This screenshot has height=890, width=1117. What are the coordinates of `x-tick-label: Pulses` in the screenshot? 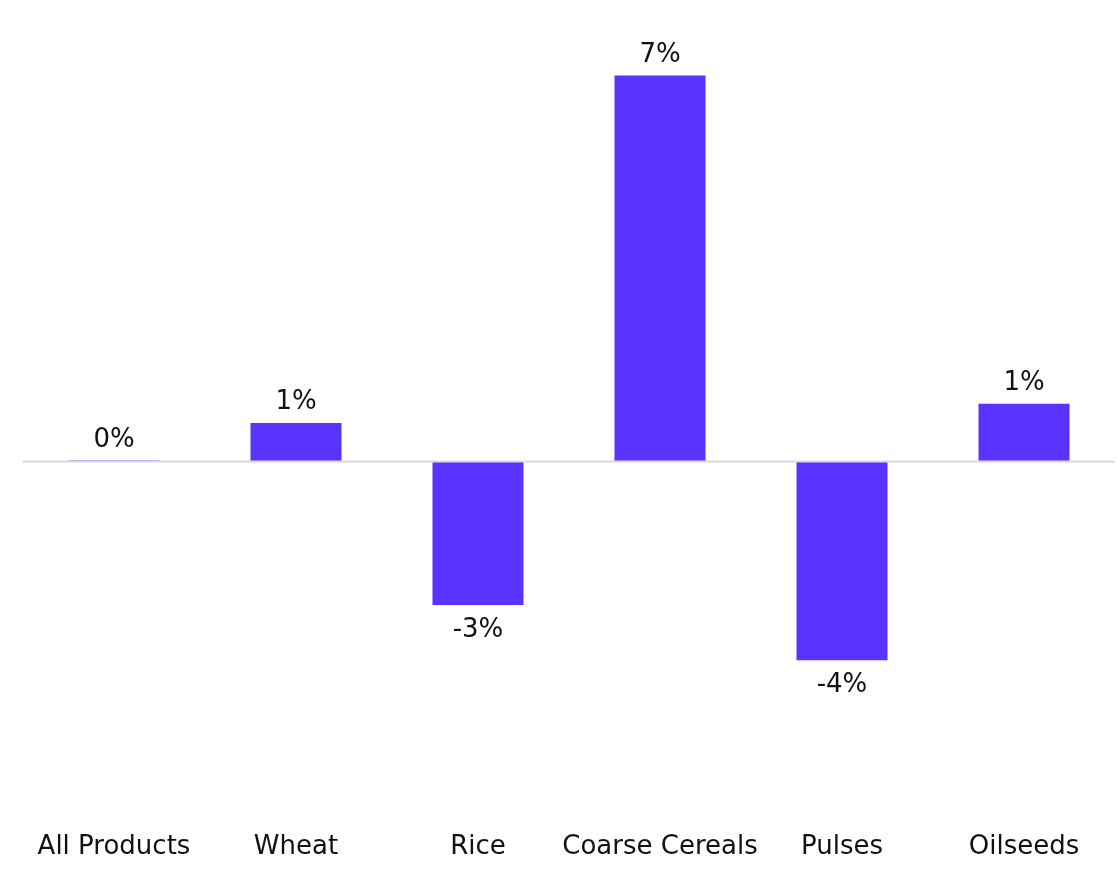 It's located at (842, 845).